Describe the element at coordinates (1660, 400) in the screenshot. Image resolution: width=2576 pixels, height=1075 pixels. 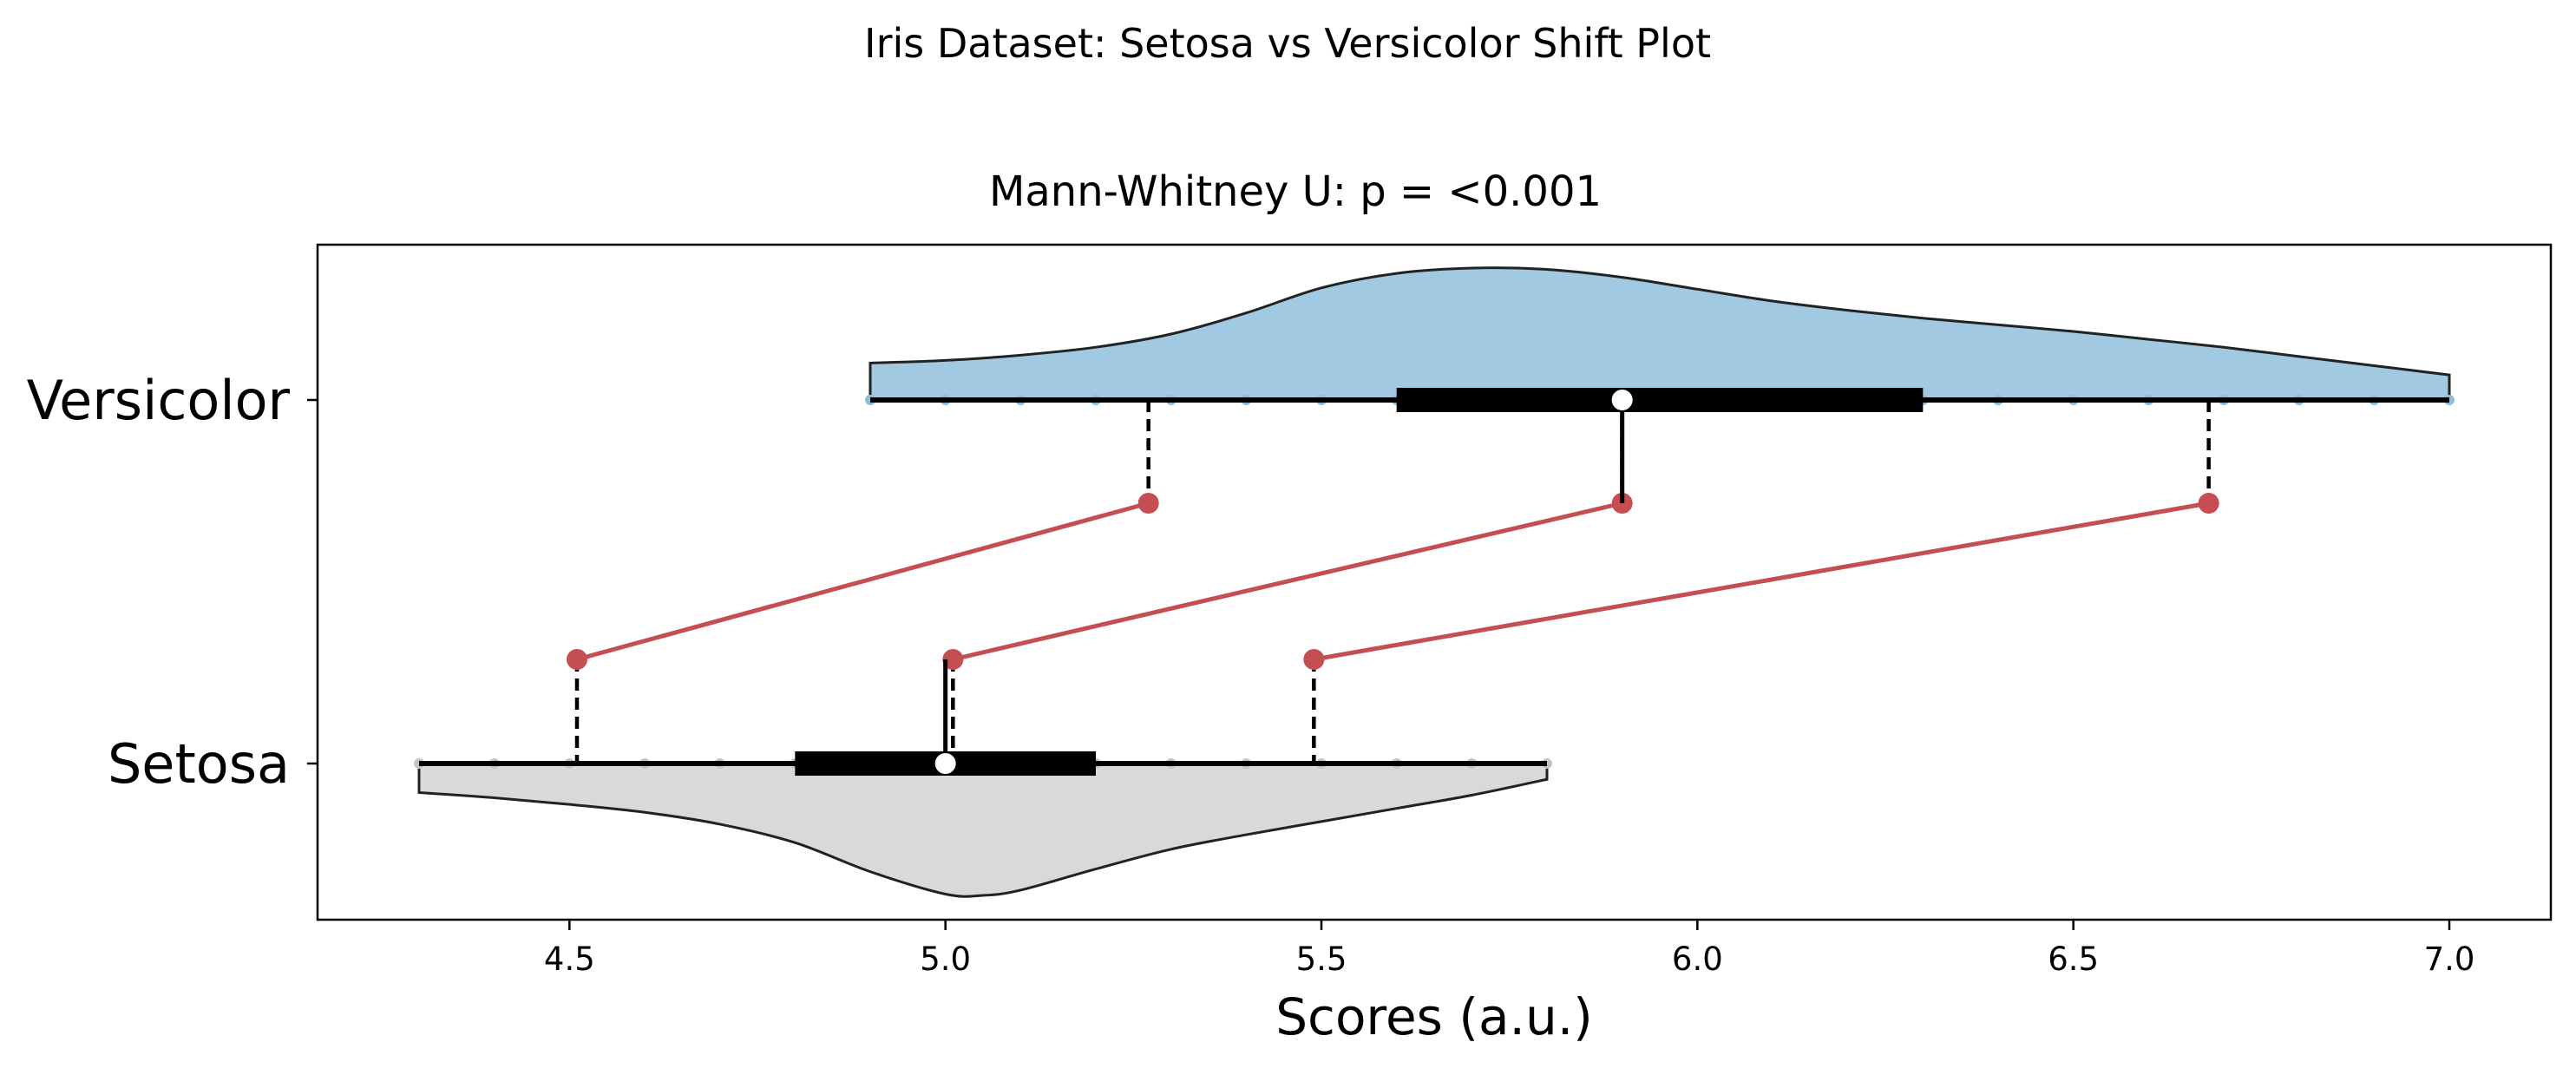
I see `box-iqr-versicolor` at that location.